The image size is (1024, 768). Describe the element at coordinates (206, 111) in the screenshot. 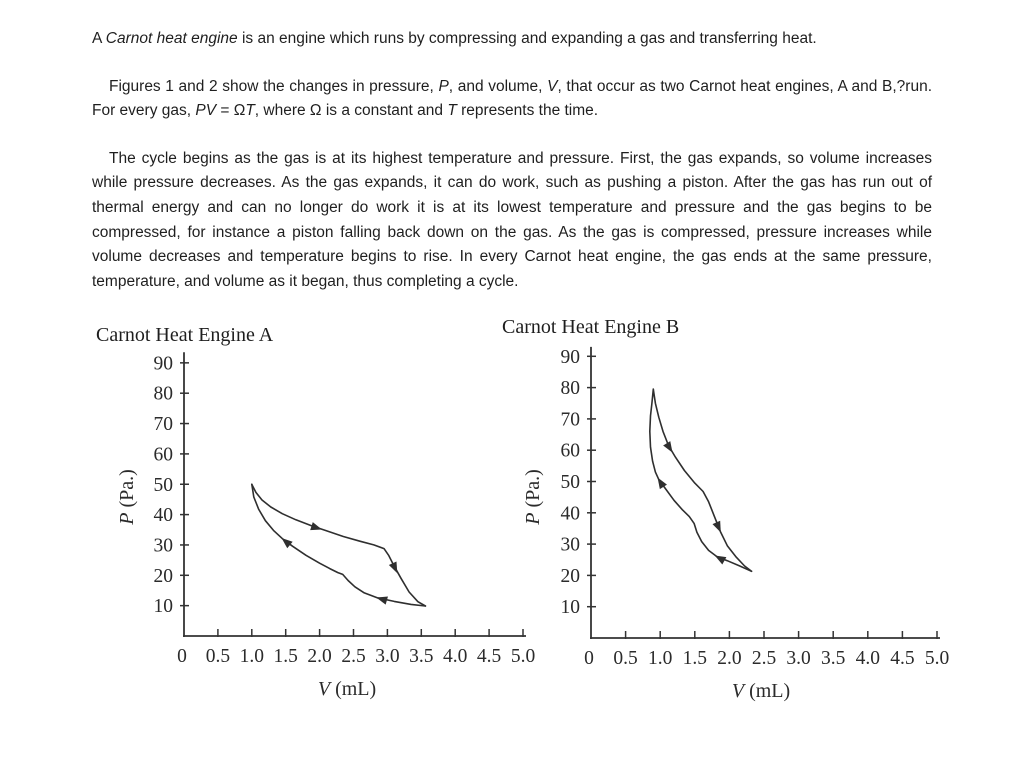

I see `italic-text: PV` at that location.